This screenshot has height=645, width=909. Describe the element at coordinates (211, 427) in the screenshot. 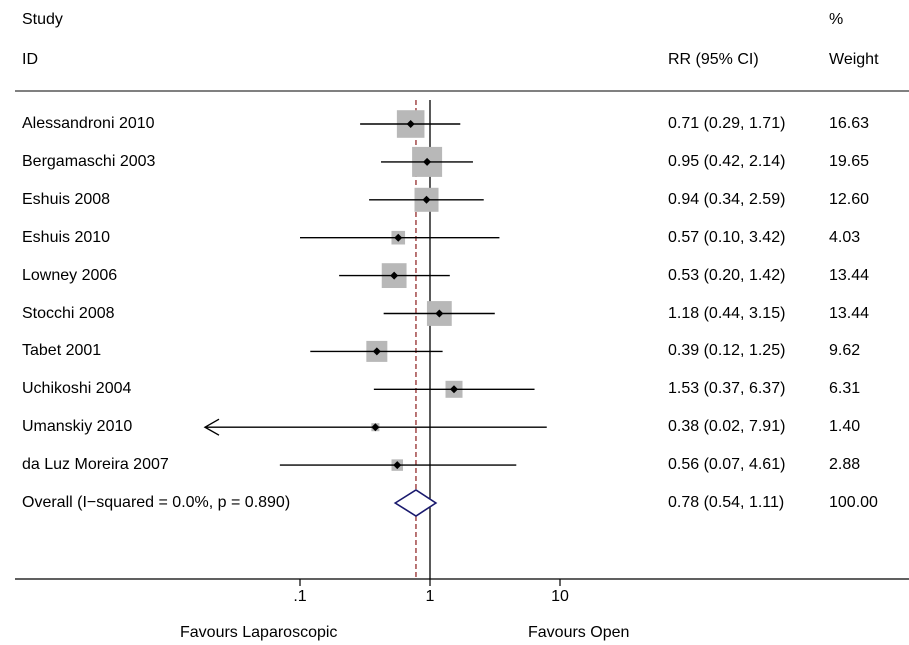

I see `ci-arrow` at that location.